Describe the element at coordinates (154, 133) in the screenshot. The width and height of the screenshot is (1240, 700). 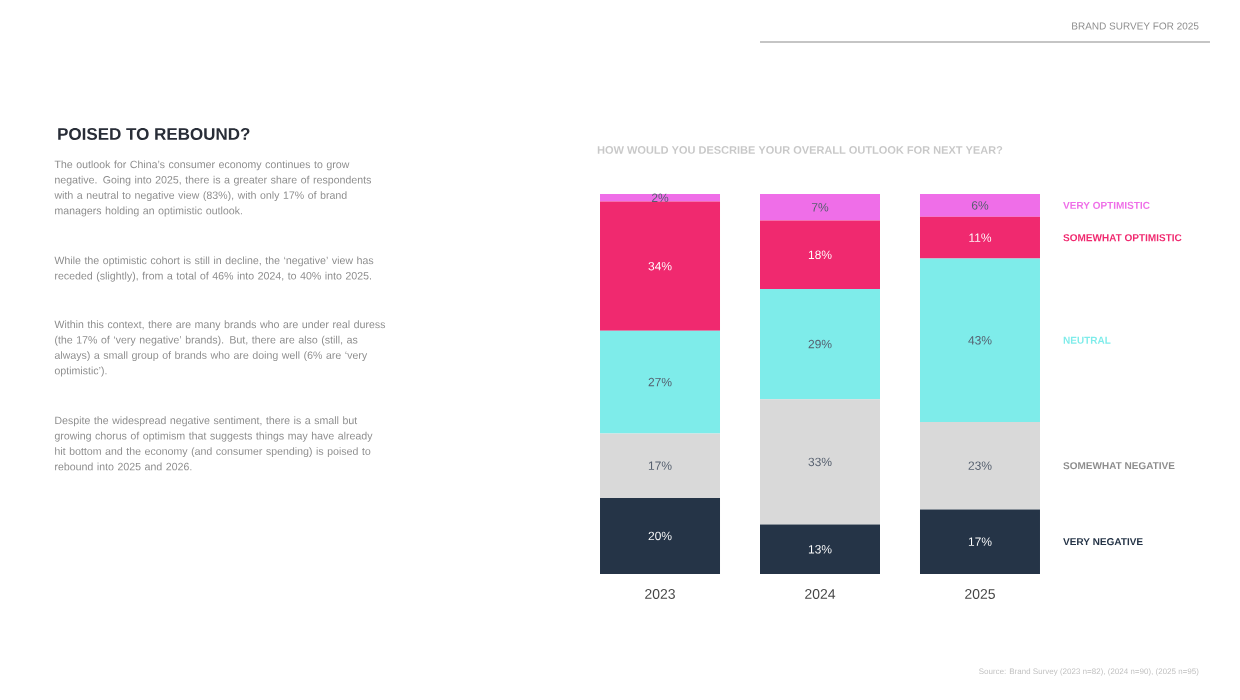
I see `text: POISED TO REBOUND?` at that location.